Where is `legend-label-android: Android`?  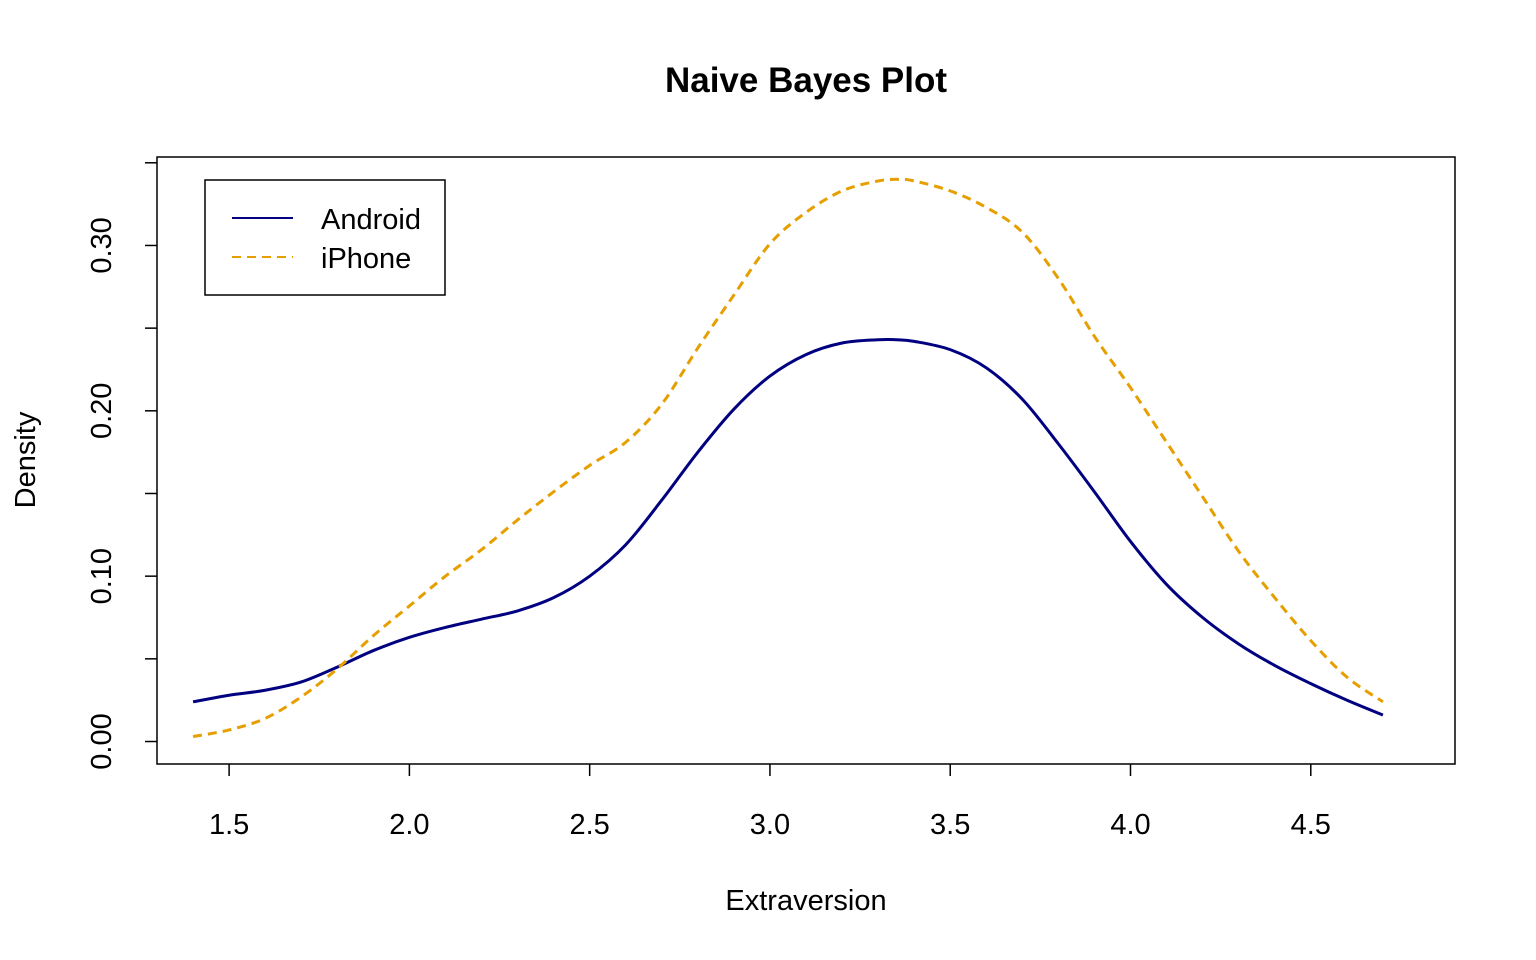
legend-label-android: Android is located at coordinates (371, 220).